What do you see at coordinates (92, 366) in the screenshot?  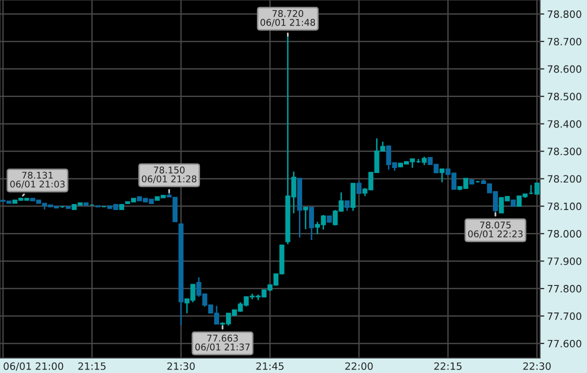 I see `x-tick-label: 21:15` at bounding box center [92, 366].